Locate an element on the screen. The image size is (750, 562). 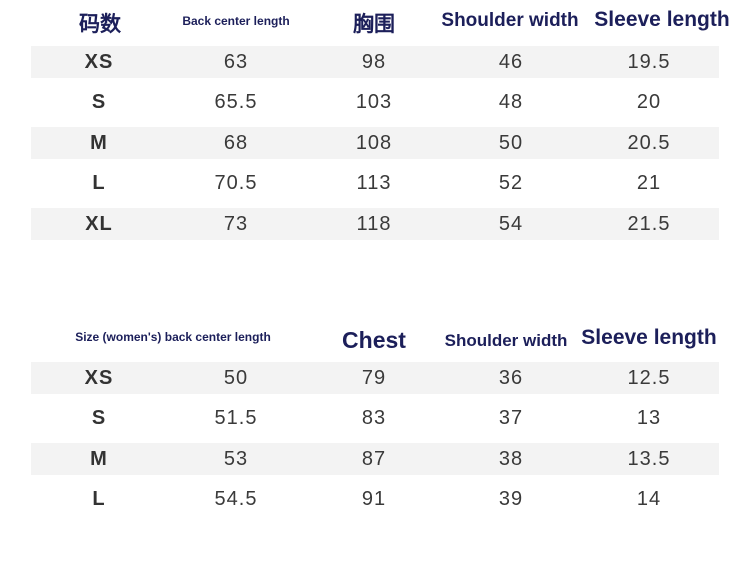
chest-cell: 91 is located at coordinates (374, 499).